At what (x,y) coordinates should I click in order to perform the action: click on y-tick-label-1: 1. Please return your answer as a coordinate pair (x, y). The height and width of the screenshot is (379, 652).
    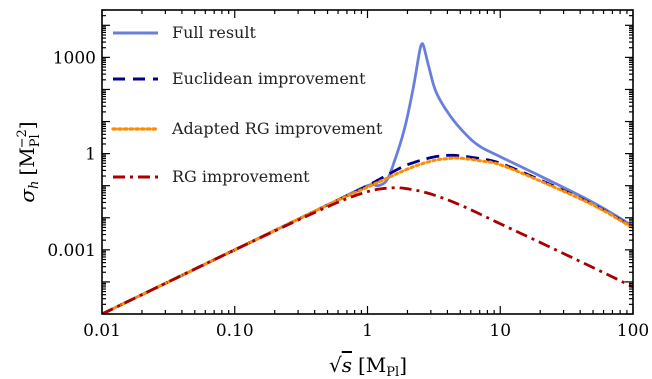
    Looking at the image, I should click on (90, 155).